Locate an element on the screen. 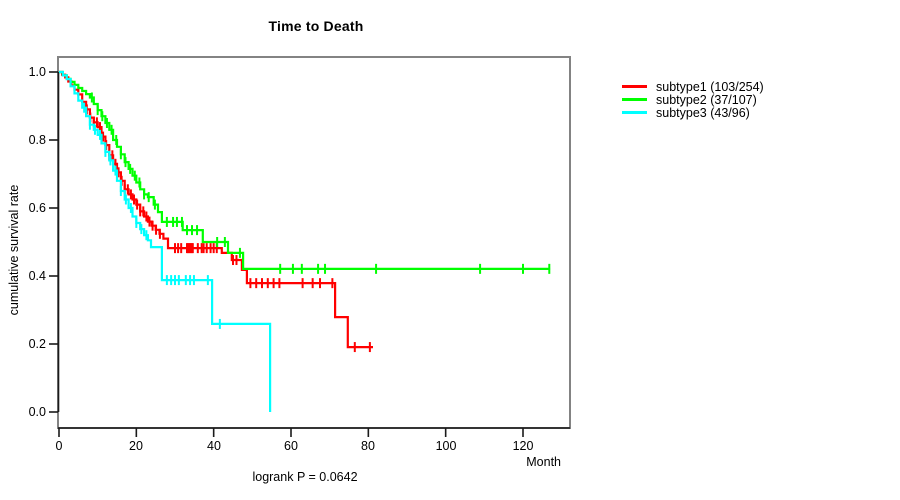 This screenshot has height=500, width=900. legend-item-label: subtype3 (43/96) is located at coordinates (703, 112).